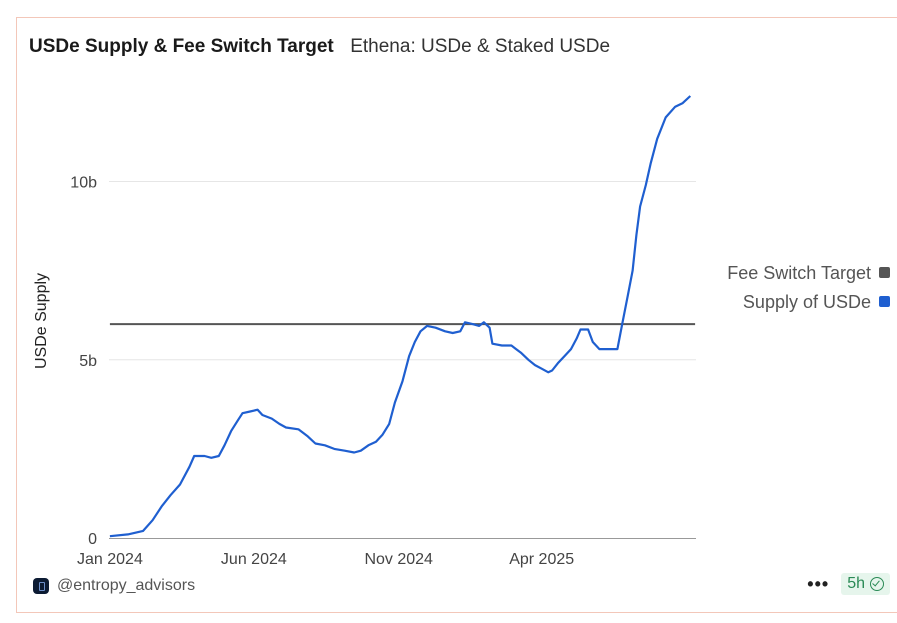 This screenshot has height=623, width=897. I want to click on card-actions: ••• 5h, so click(848, 584).